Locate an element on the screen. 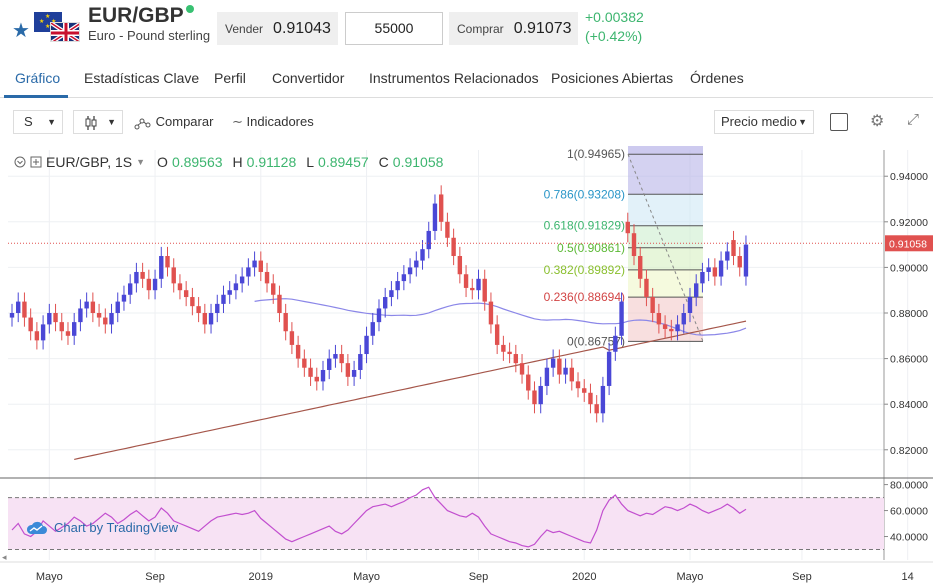 The width and height of the screenshot is (933, 586). sell-button: Vender 0.91043 is located at coordinates (277, 28).